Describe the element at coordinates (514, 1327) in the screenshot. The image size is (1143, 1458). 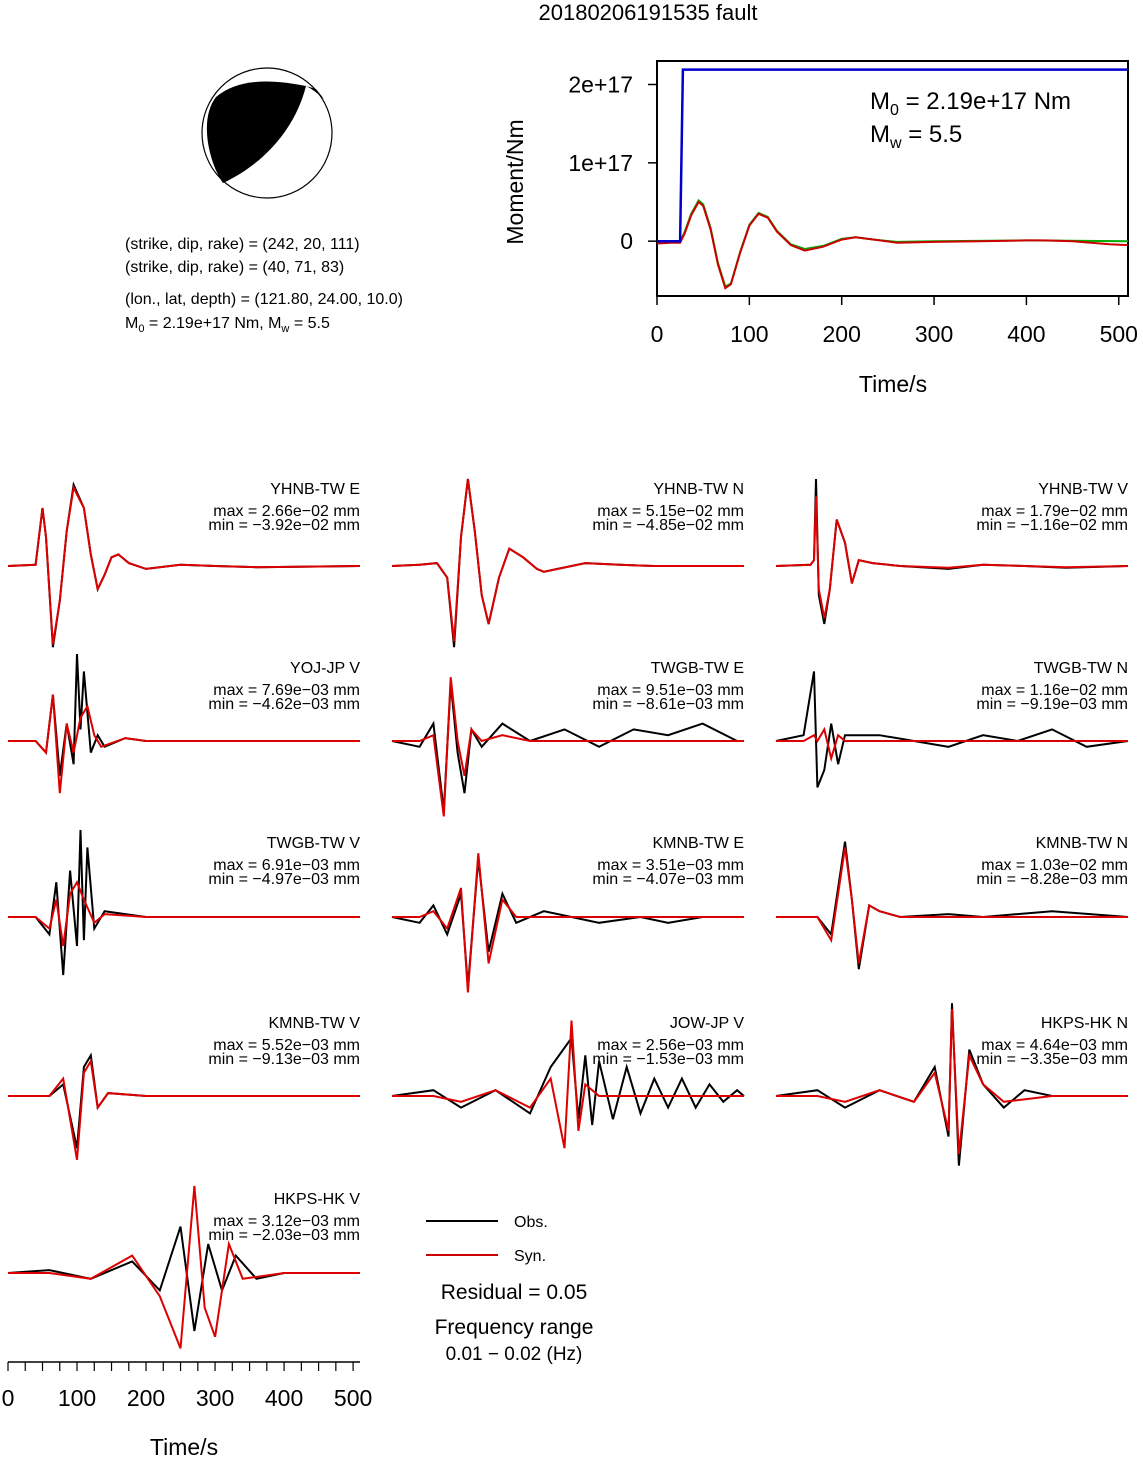
I see `frequency-range-title: Frequency range` at that location.